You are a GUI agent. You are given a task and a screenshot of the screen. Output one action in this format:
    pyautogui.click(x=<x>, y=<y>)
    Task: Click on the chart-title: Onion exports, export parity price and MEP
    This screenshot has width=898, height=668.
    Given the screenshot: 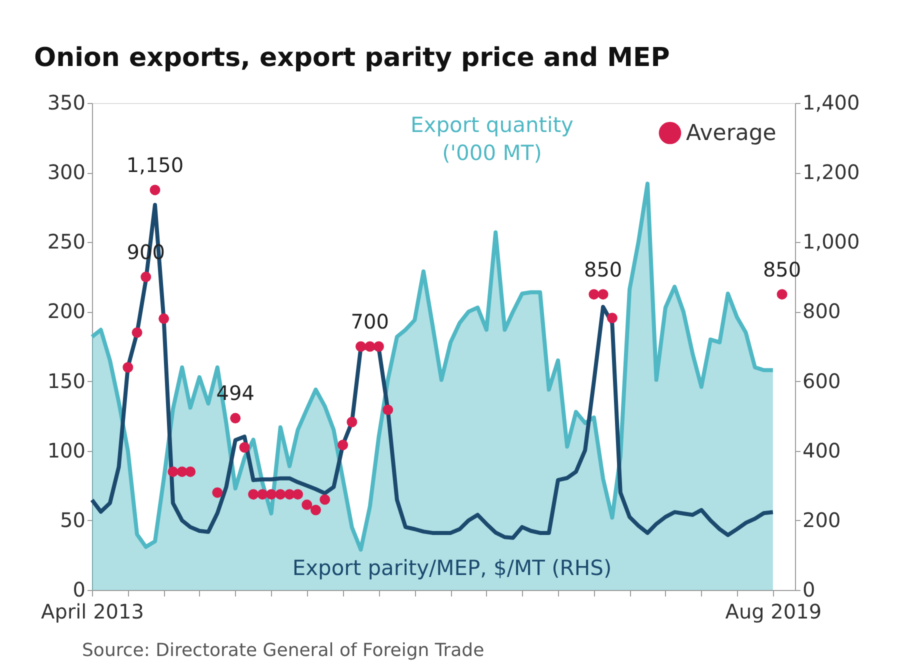 What is the action you would take?
    pyautogui.click(x=352, y=58)
    